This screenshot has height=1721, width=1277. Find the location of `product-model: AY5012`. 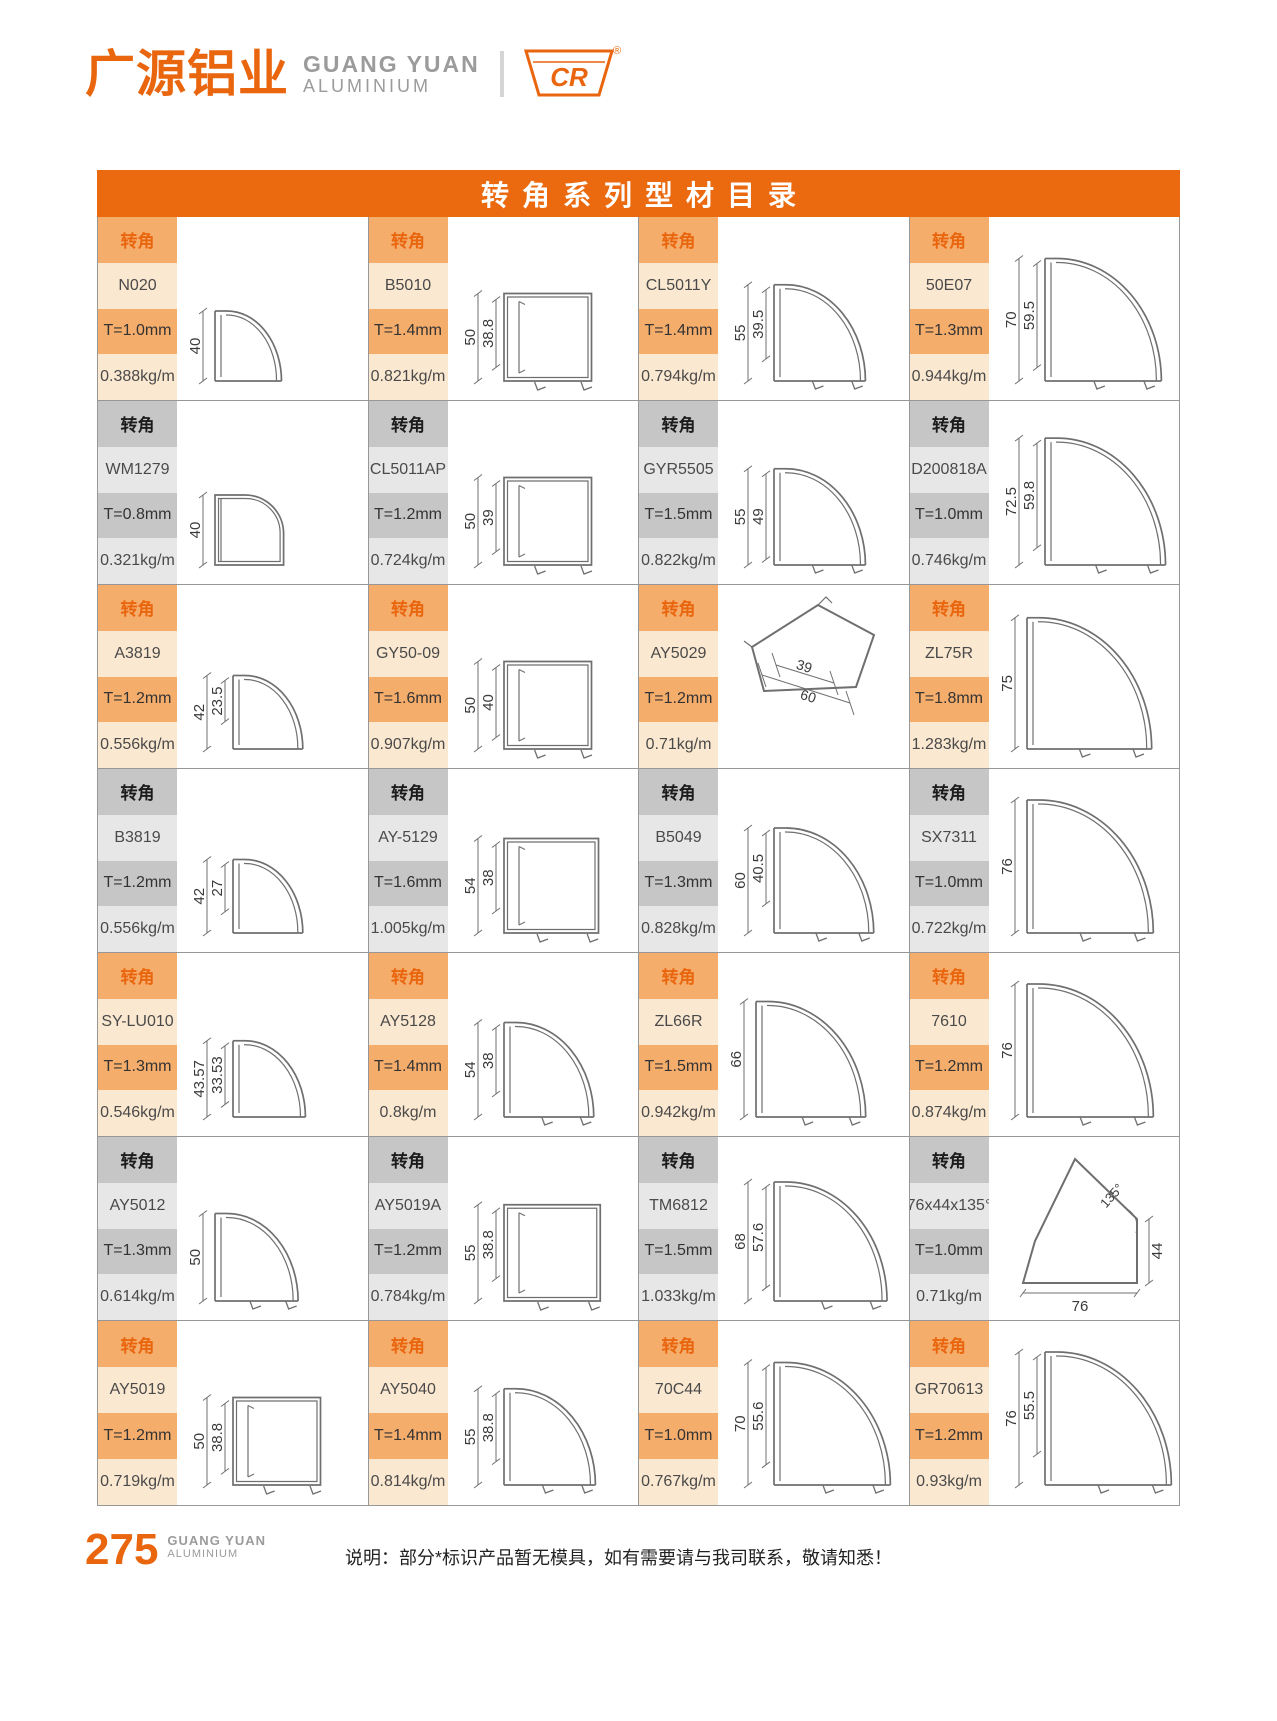

product-model: AY5012 is located at coordinates (137, 1205).